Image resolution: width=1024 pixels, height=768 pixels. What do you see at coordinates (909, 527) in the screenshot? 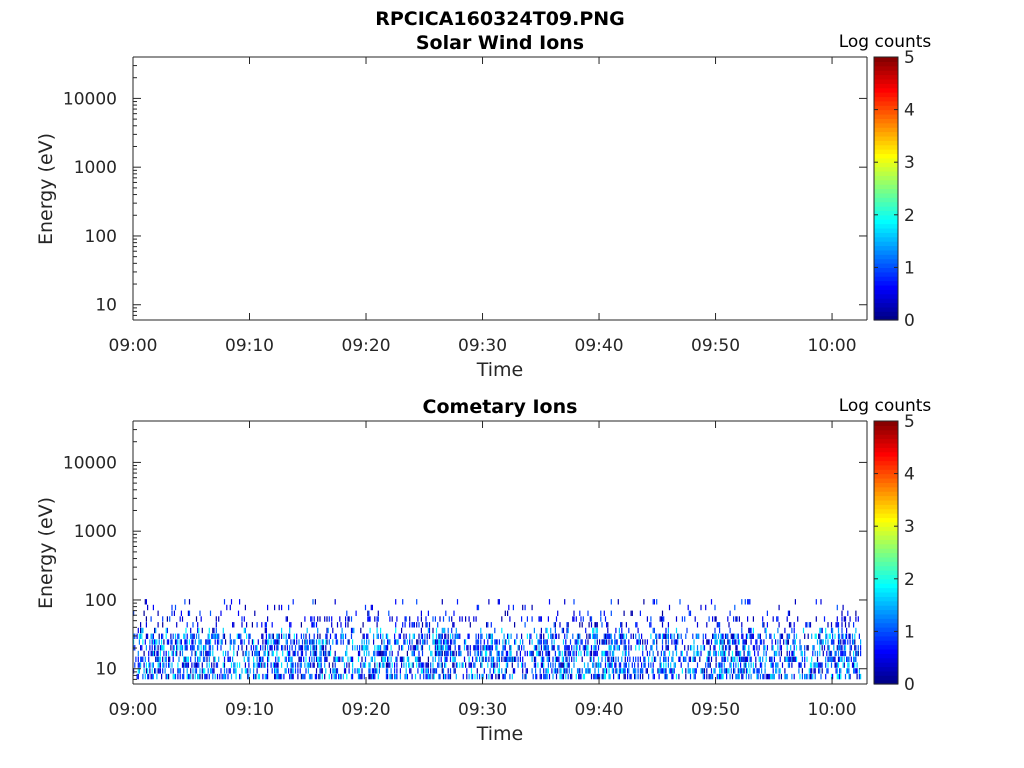
I see `colorbar-tick-label: 3` at bounding box center [909, 527].